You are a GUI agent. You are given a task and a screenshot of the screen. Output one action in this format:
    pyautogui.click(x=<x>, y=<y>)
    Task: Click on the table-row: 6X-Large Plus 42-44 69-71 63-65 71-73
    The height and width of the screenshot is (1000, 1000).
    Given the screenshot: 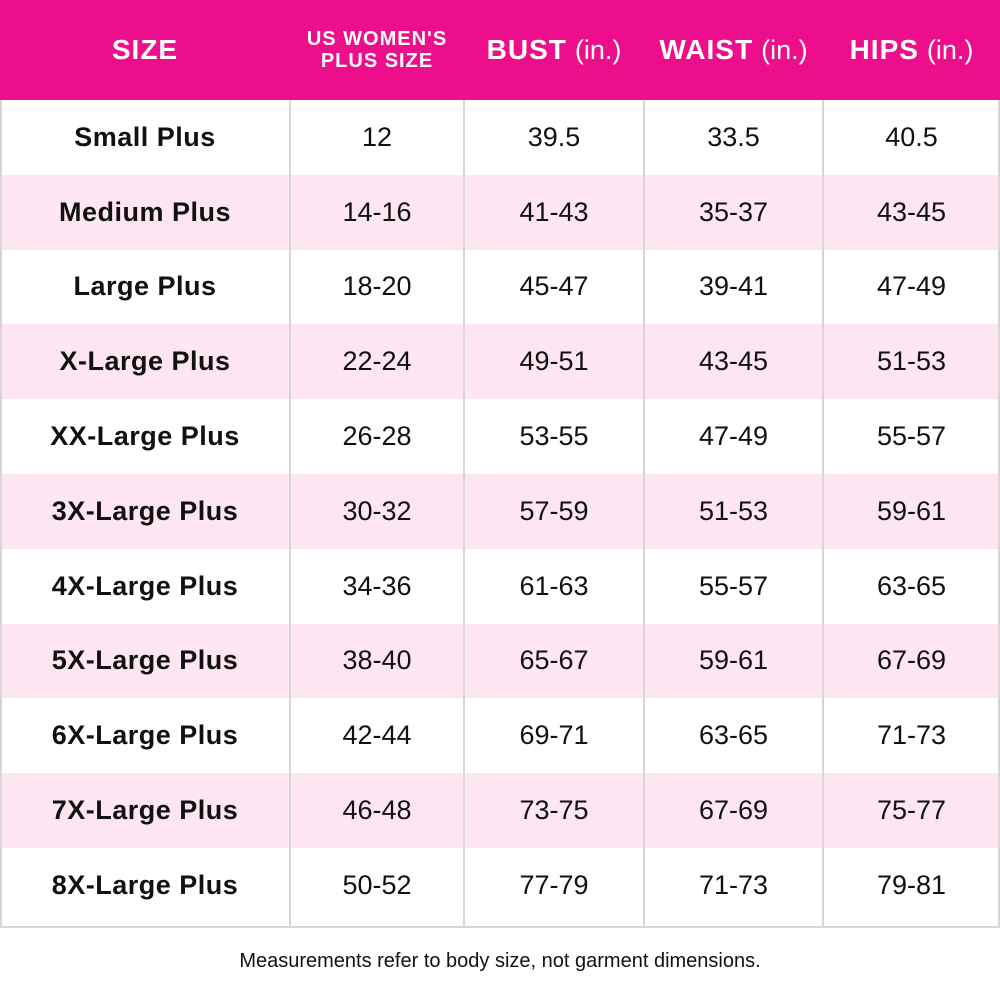 What is the action you would take?
    pyautogui.click(x=500, y=736)
    